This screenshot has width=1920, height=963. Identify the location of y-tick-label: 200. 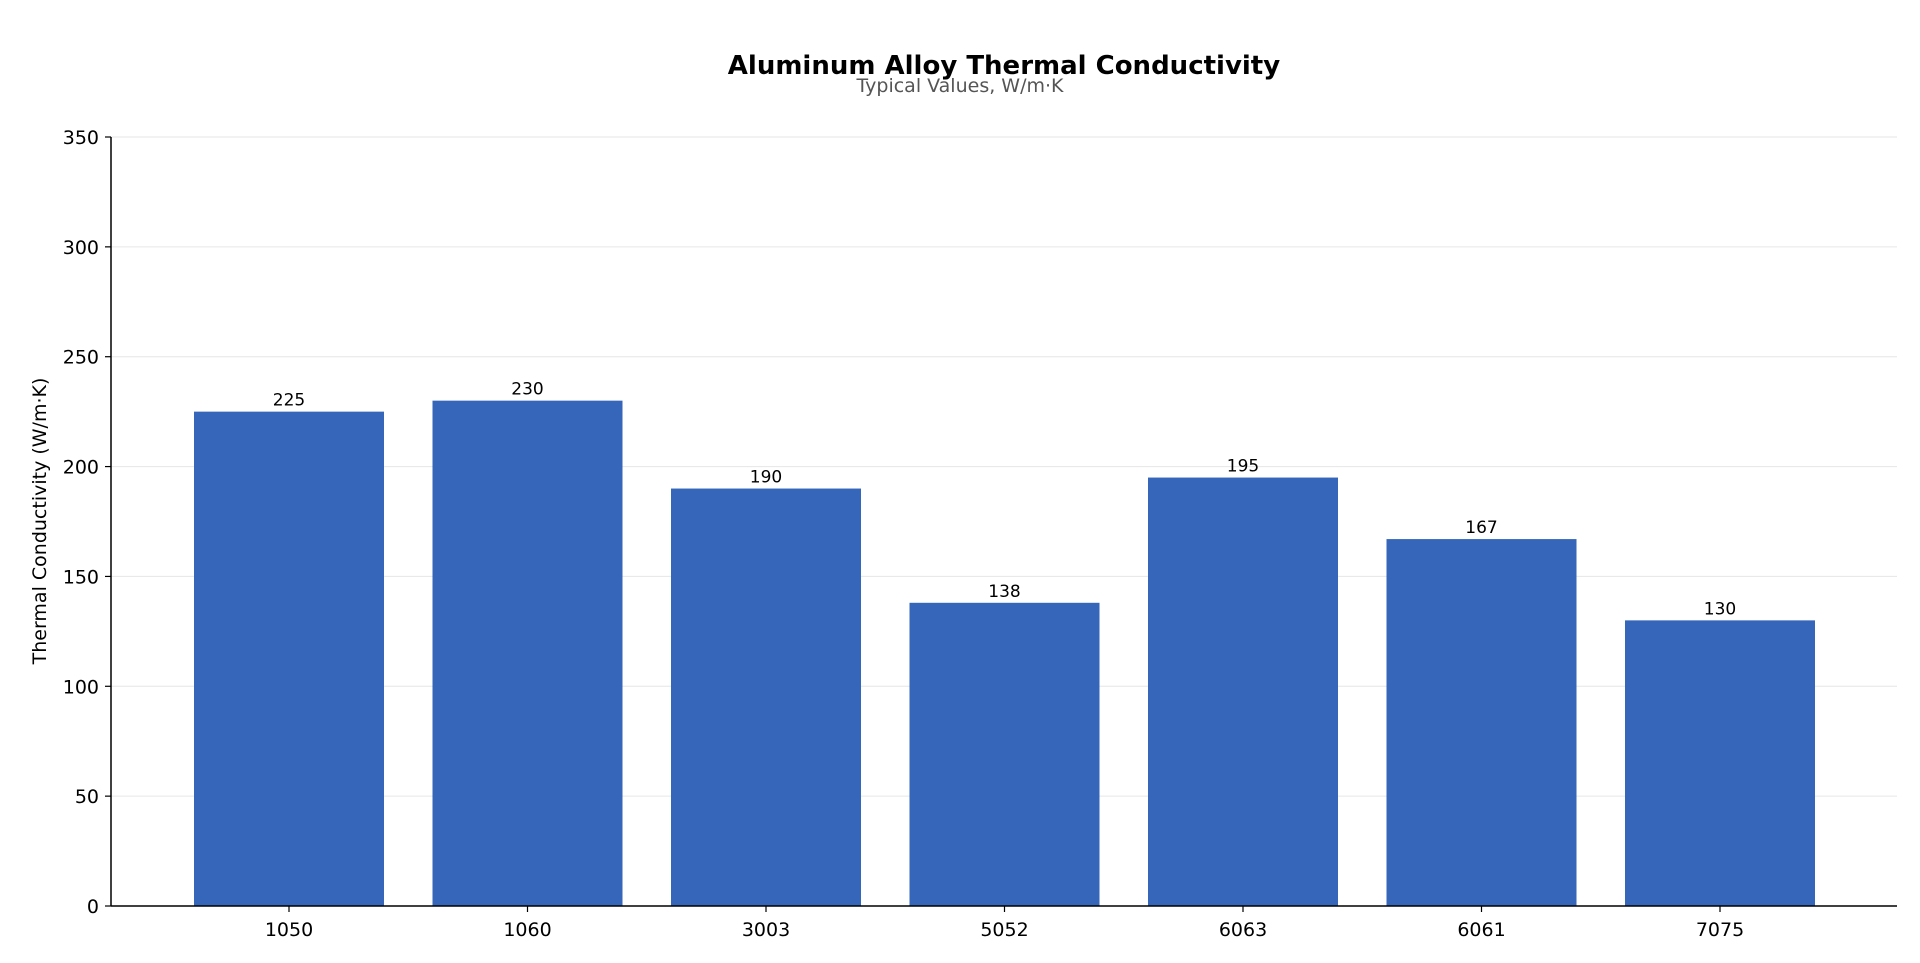
(81, 468).